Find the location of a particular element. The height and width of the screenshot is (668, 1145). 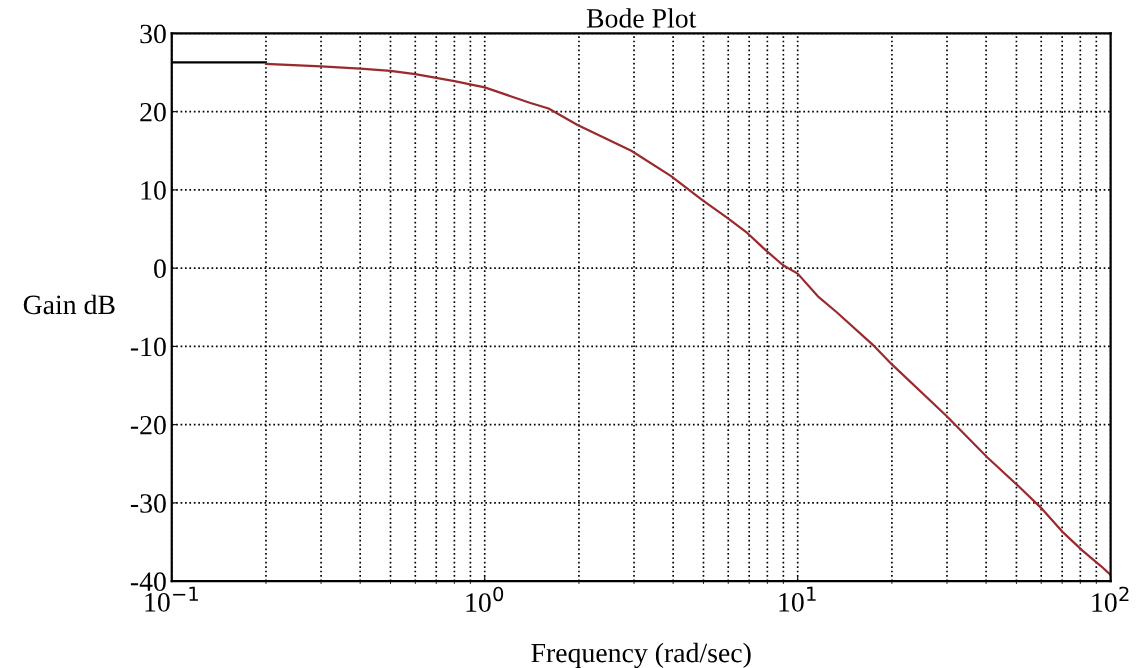

chart-title: Bode Plot is located at coordinates (641, 18).